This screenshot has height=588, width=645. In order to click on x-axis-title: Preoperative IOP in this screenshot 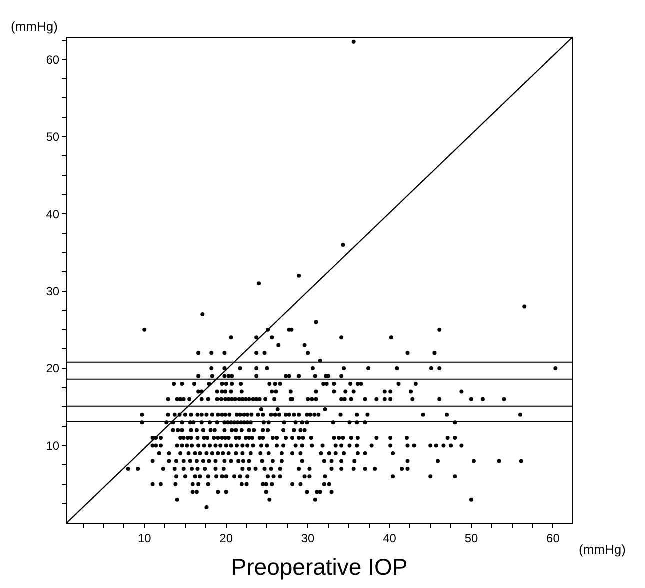, I will do `click(319, 567)`.